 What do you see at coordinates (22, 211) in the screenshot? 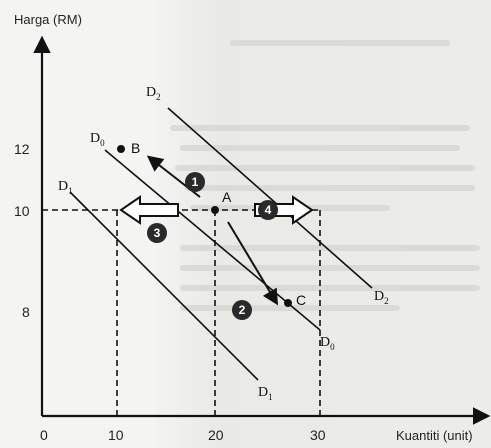
I see `y-tick-10: 10` at bounding box center [22, 211].